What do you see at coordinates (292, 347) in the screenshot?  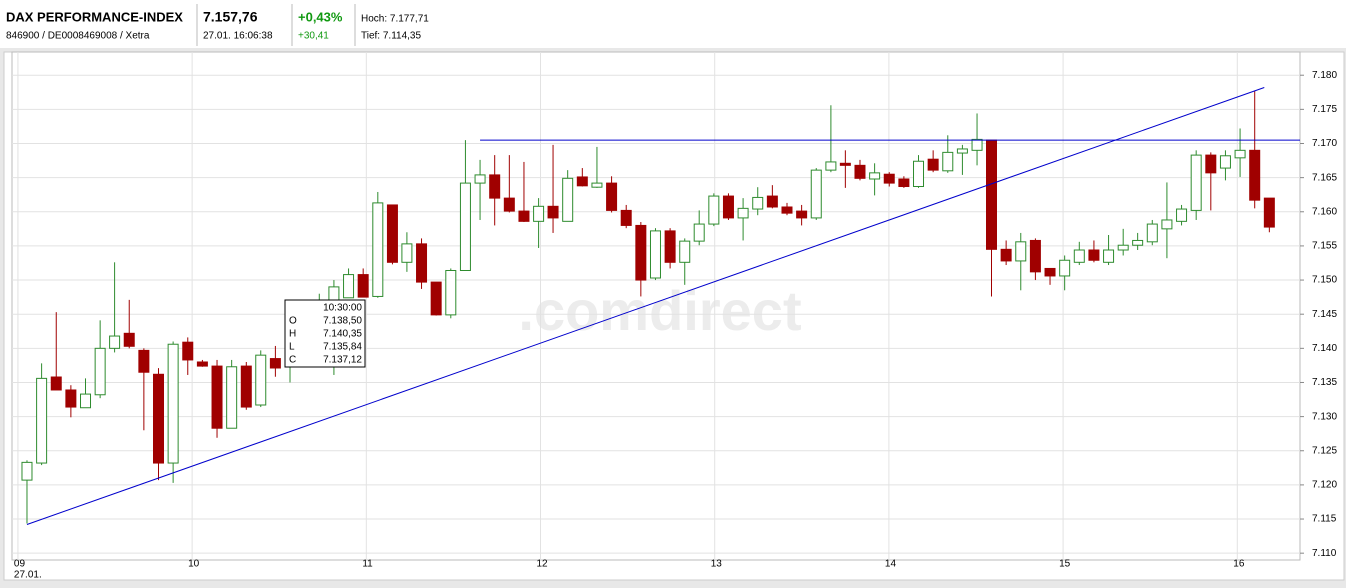 I see `tooltip-key: L` at bounding box center [292, 347].